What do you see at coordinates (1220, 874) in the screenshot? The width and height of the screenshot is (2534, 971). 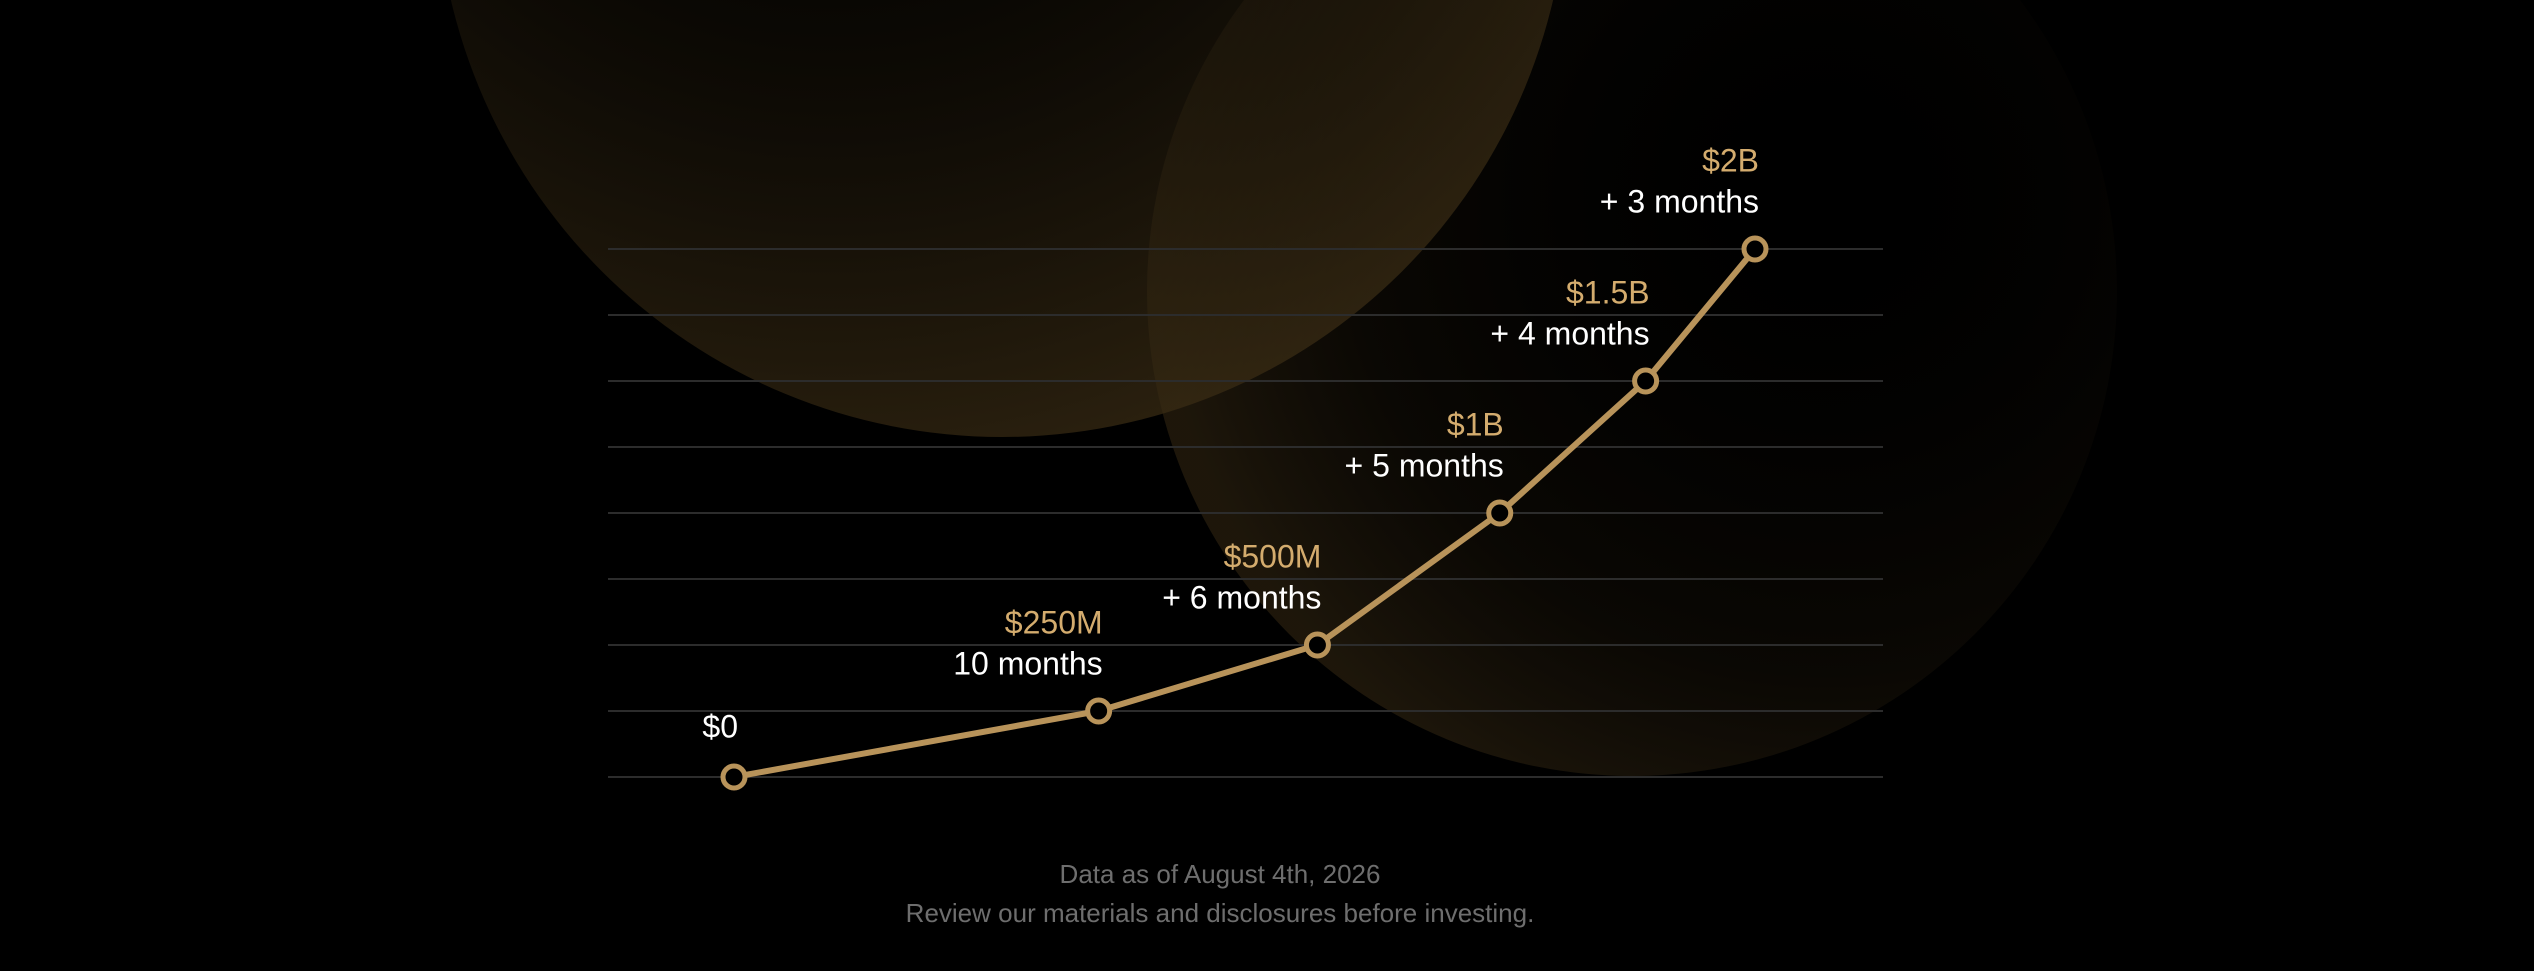 I see `footnote: Data as of August 4th, 2026` at bounding box center [1220, 874].